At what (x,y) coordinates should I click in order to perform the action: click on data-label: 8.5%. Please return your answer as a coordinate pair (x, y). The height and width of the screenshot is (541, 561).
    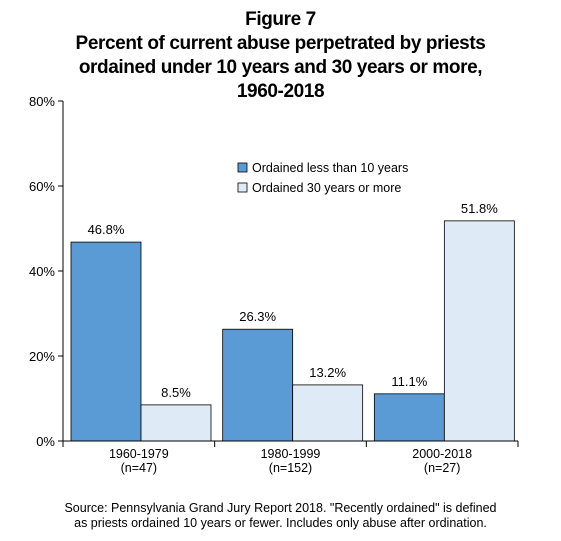
    Looking at the image, I should click on (176, 392).